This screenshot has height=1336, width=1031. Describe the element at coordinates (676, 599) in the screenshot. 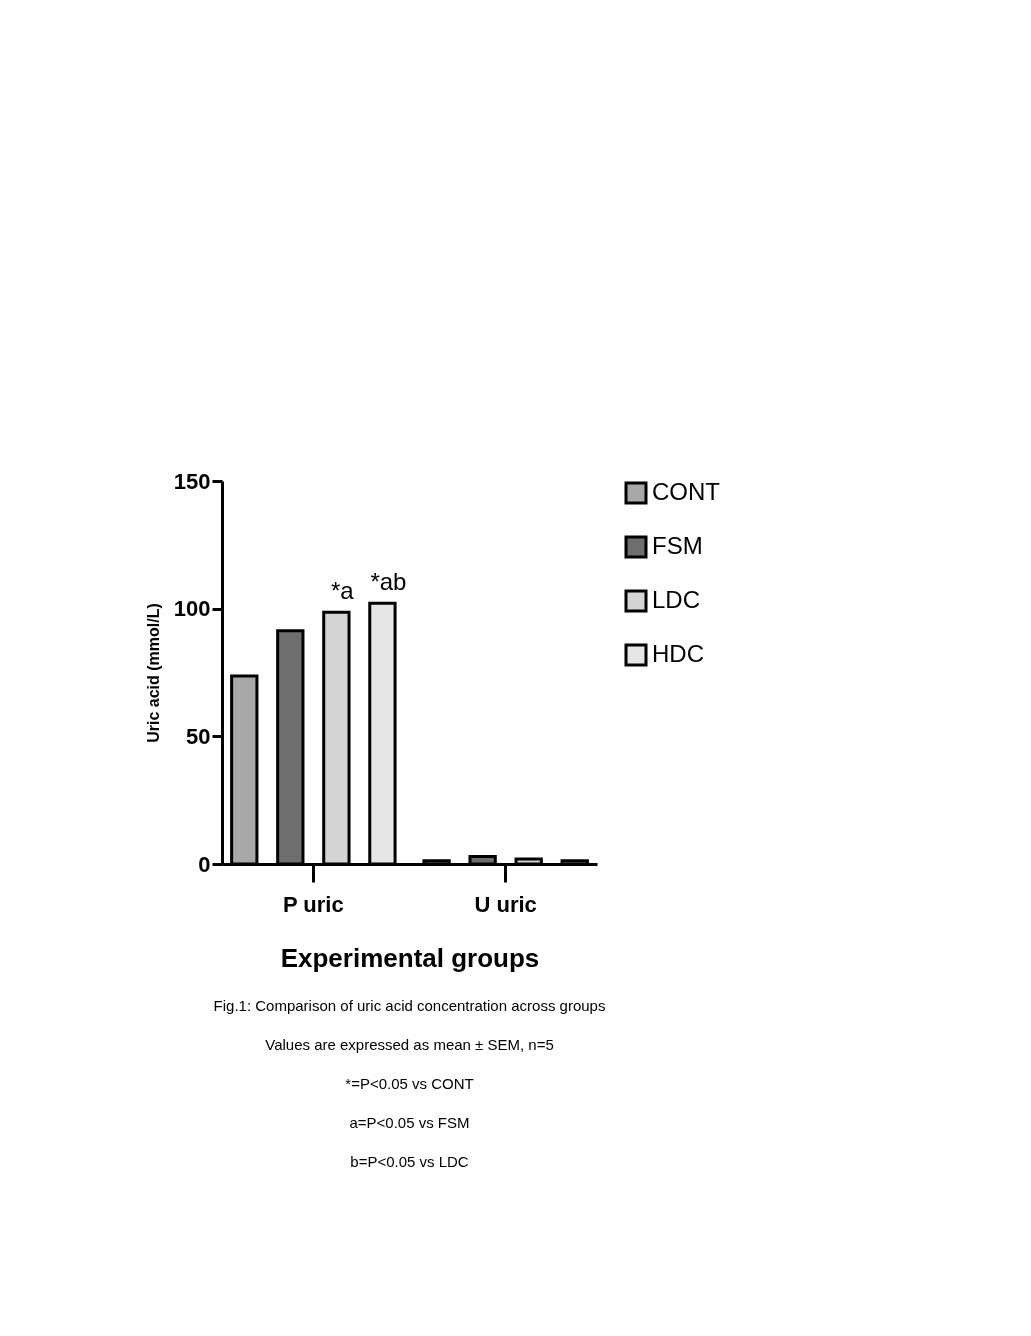

I see `legend-label: LDC` at that location.